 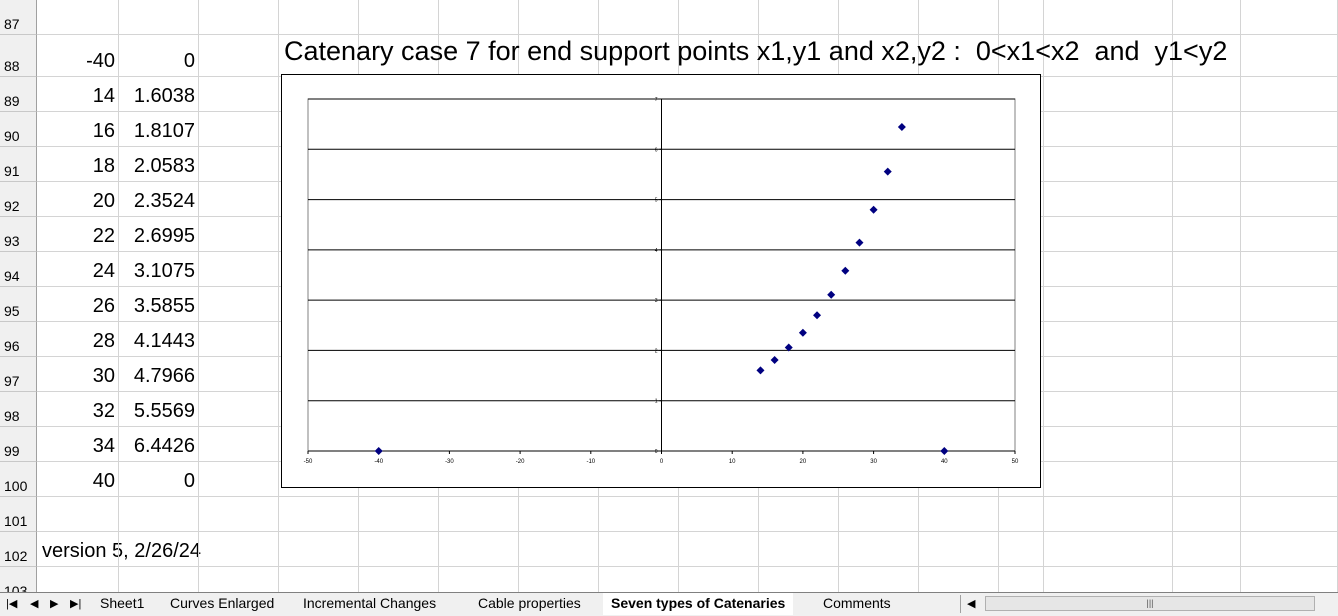 What do you see at coordinates (1015, 462) in the screenshot?
I see `x-tick-label: 50` at bounding box center [1015, 462].